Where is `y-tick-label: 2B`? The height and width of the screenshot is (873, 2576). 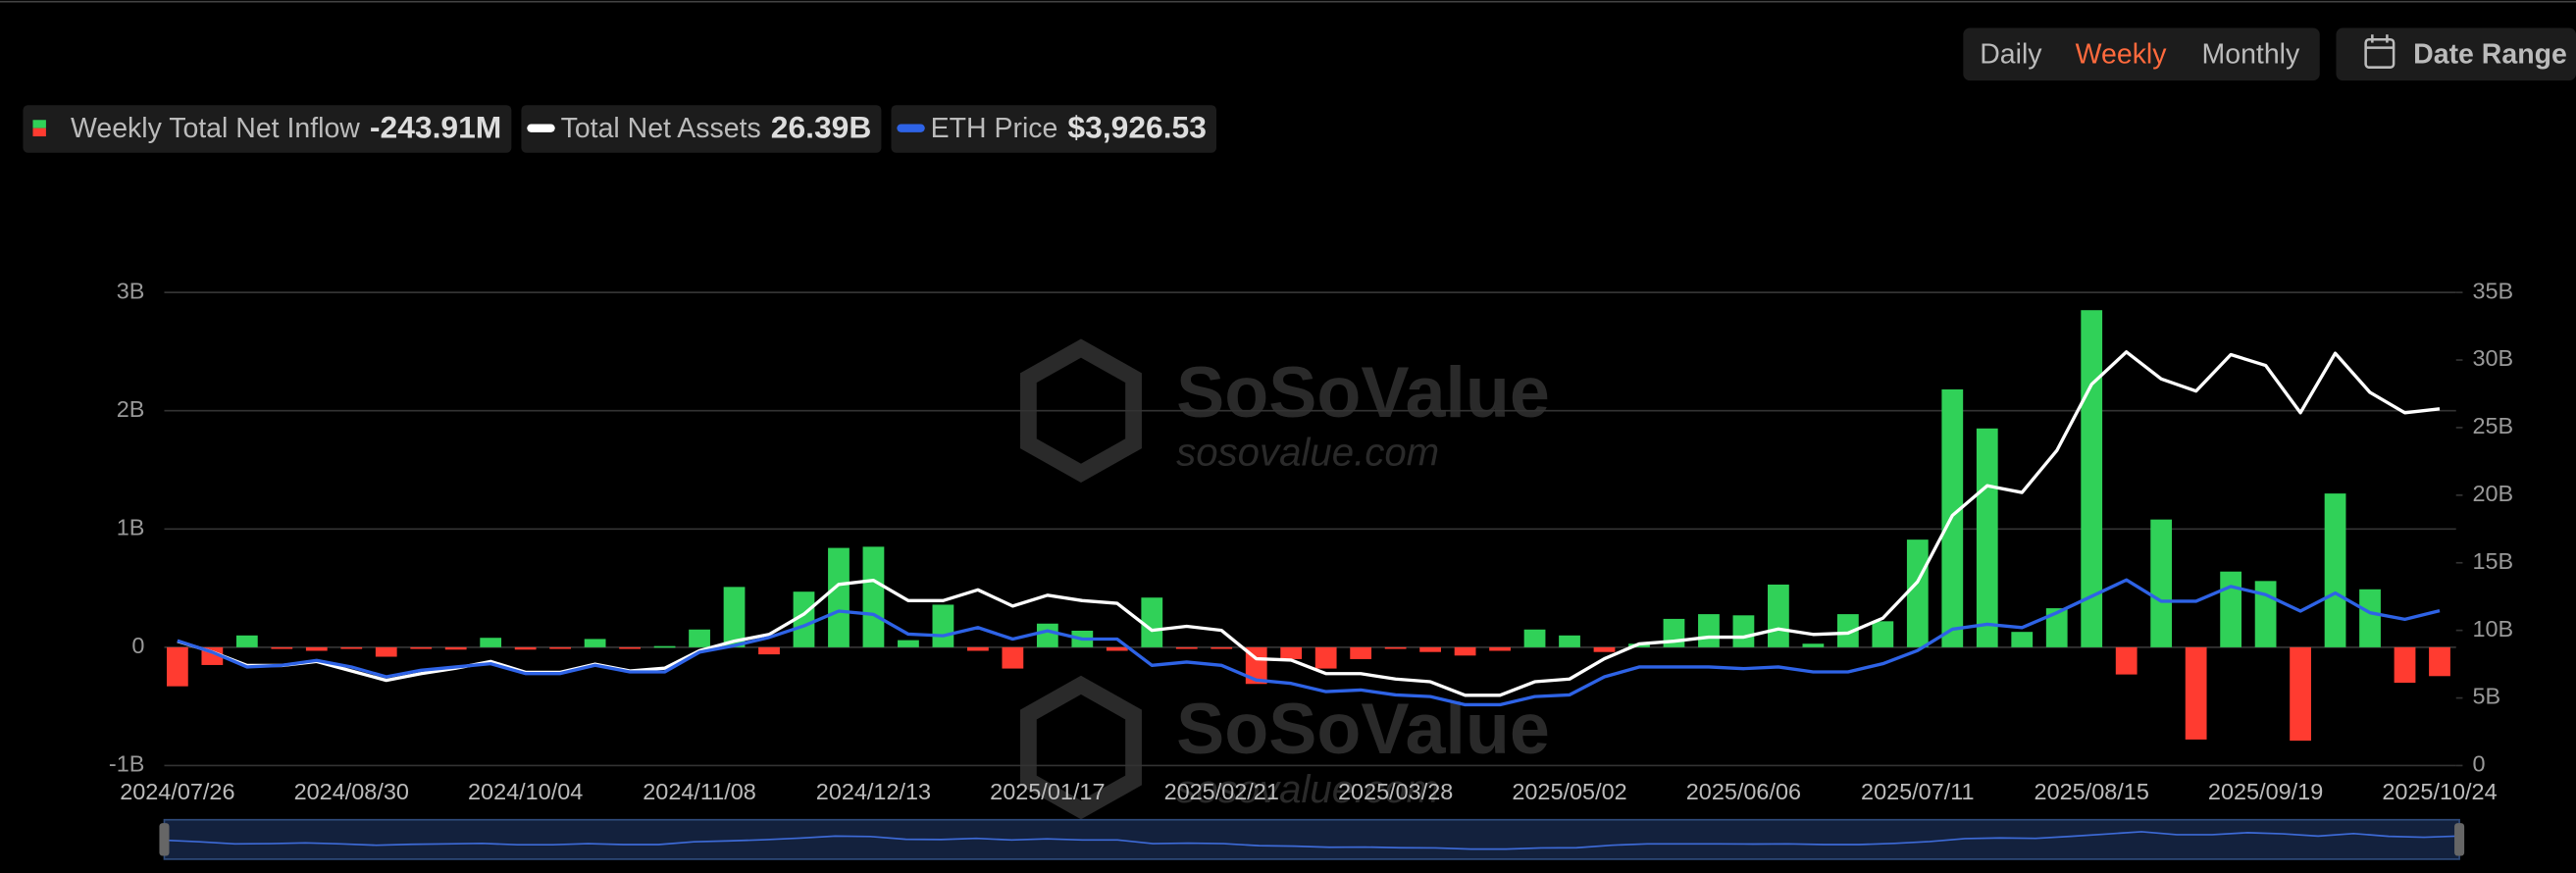 y-tick-label: 2B is located at coordinates (131, 409).